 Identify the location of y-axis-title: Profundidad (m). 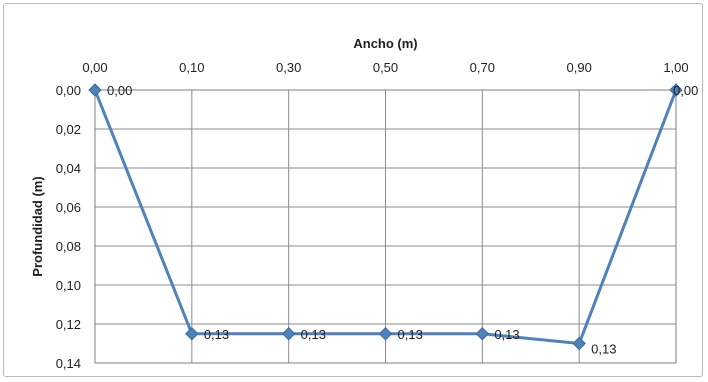
(37, 226).